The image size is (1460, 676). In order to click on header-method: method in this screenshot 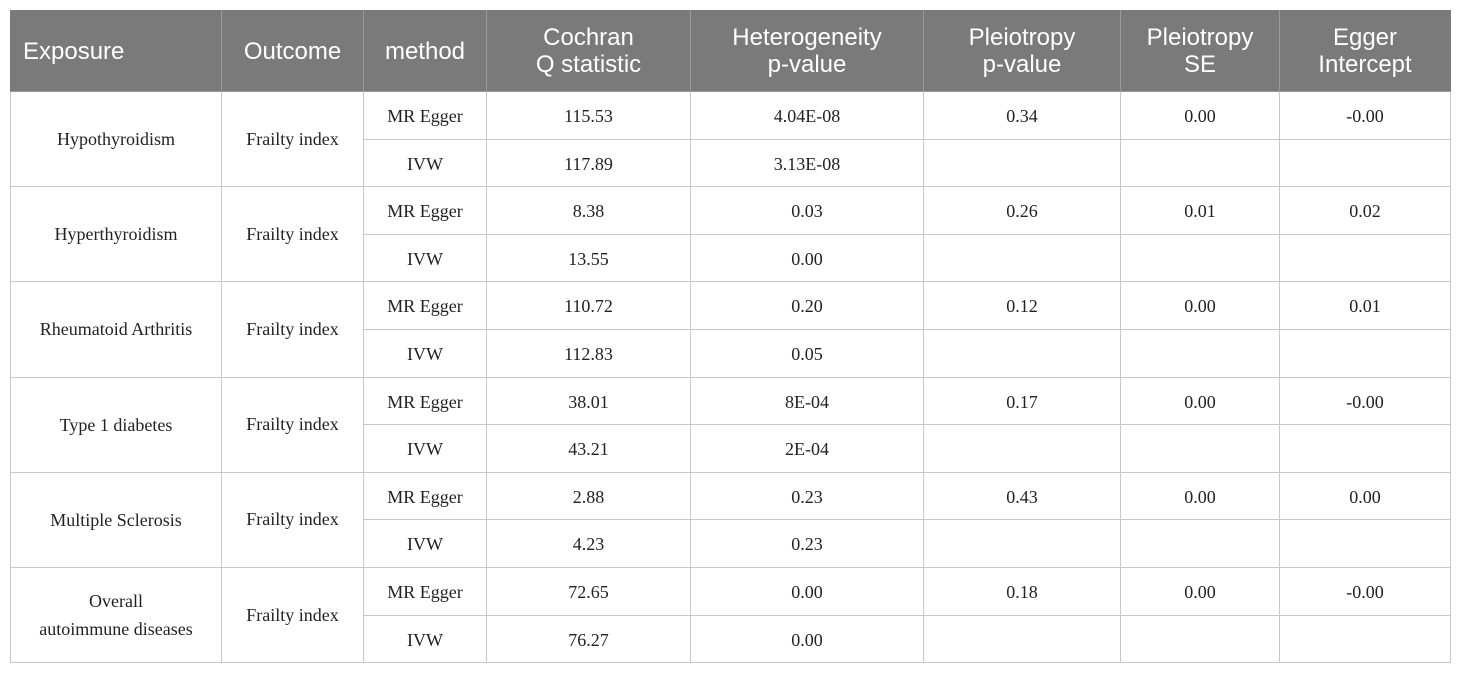, I will do `click(425, 51)`.